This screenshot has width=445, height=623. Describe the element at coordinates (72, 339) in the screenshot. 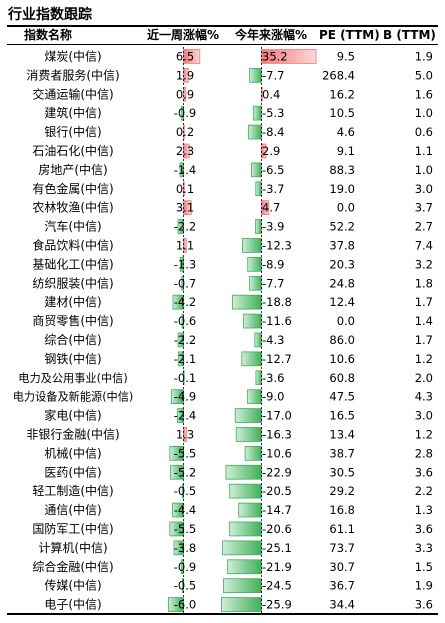

I see `industry-name: 综合(中信)` at that location.